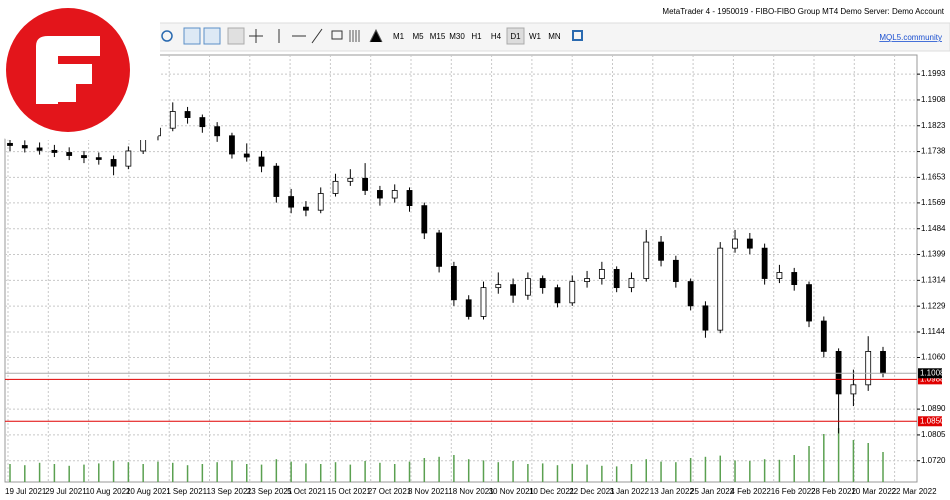  I want to click on timeframe-label: M30, so click(457, 36).